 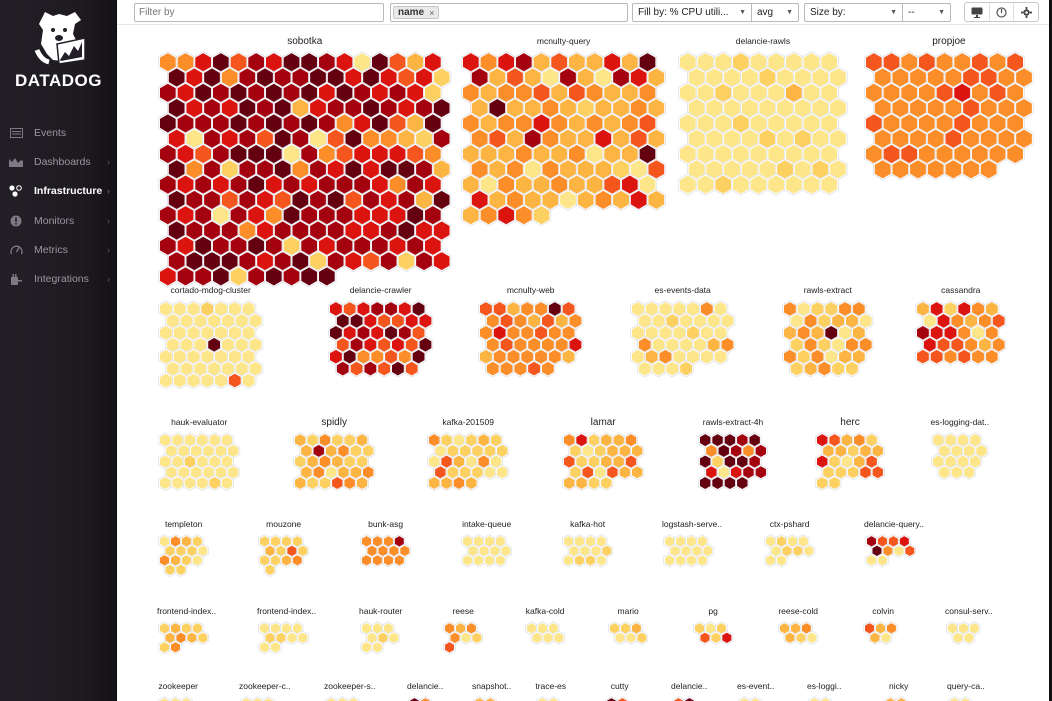 What do you see at coordinates (550, 691) in the screenshot?
I see `host-group: trace-es` at bounding box center [550, 691].